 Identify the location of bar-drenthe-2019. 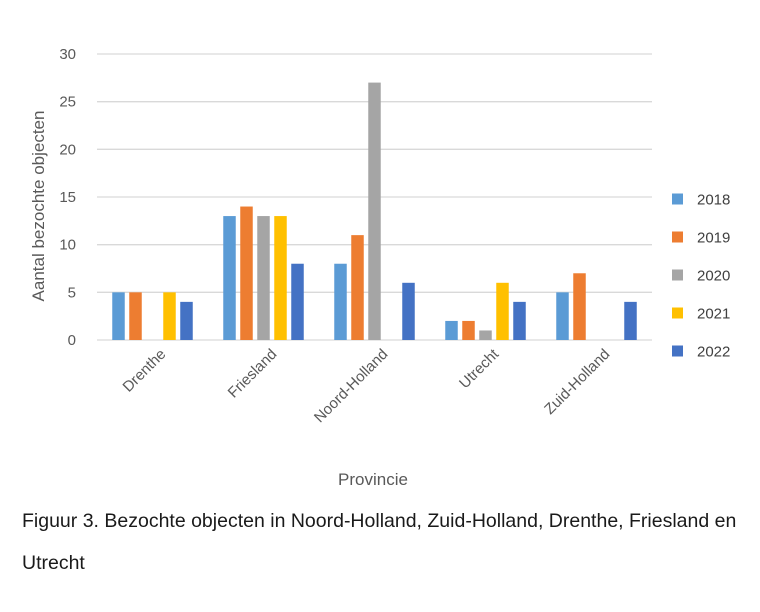
(135, 316).